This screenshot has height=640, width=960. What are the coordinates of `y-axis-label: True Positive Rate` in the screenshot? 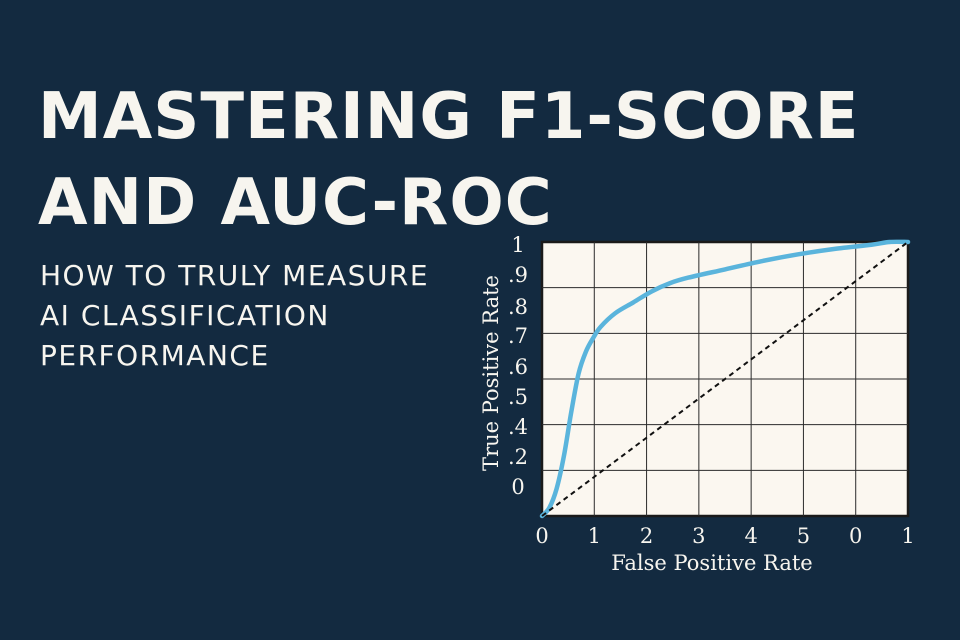 It's located at (491, 373).